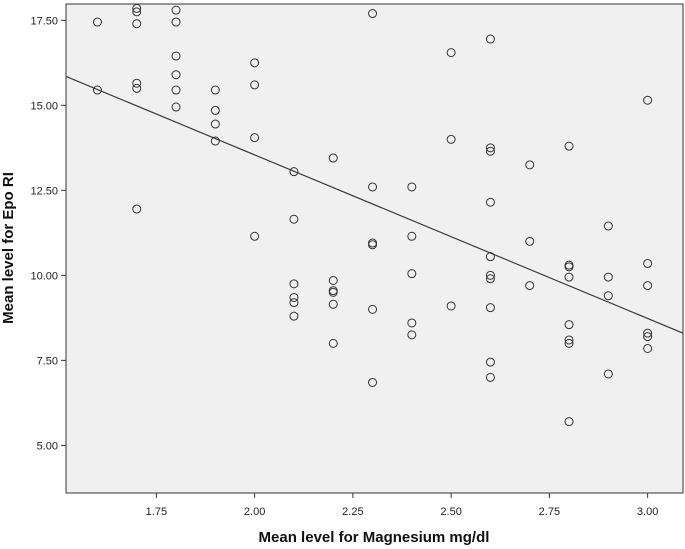  I want to click on y-tick-label: 12.50, so click(44, 191).